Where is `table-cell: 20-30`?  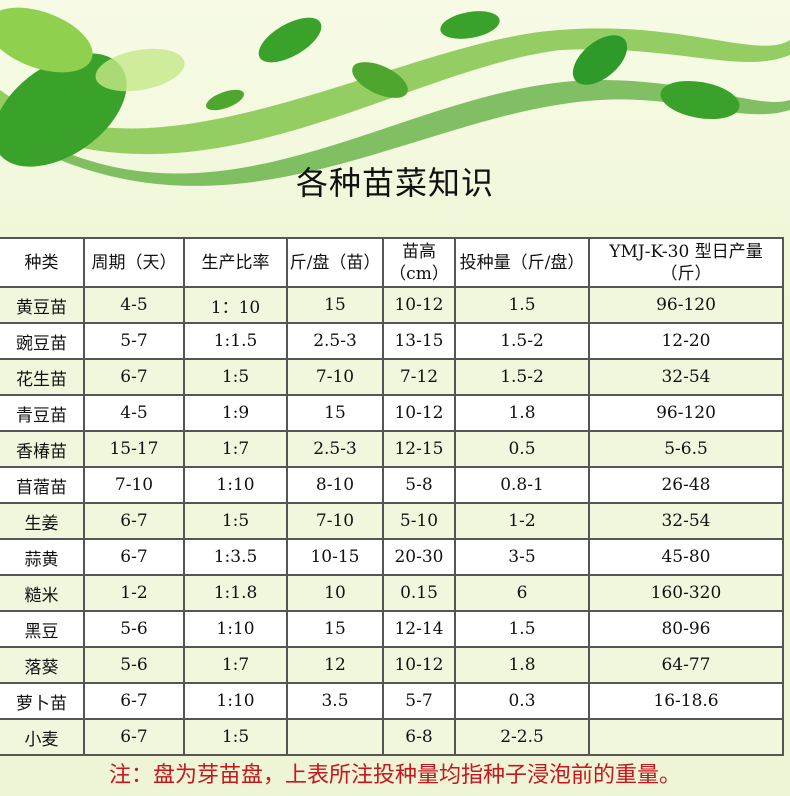
table-cell: 20-30 is located at coordinates (419, 557).